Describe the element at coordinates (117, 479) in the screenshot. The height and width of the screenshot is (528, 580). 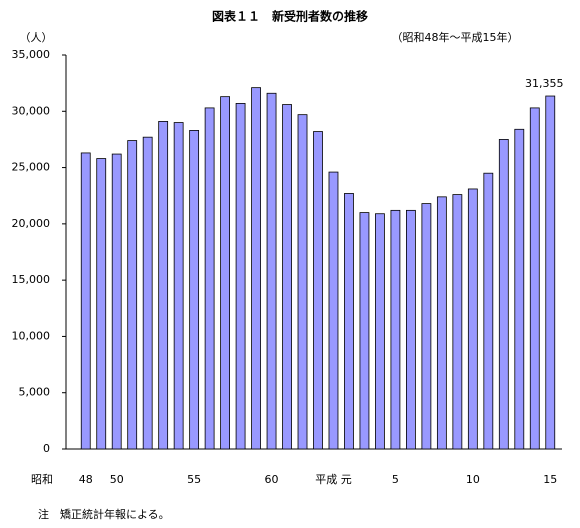
I see `x-tick-label: 50` at that location.